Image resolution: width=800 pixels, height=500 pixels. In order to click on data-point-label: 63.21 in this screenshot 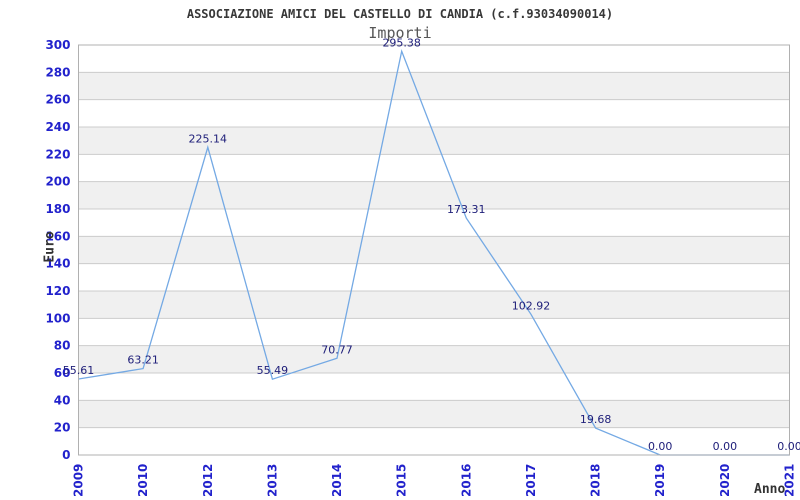, I will do `click(143, 360)`.